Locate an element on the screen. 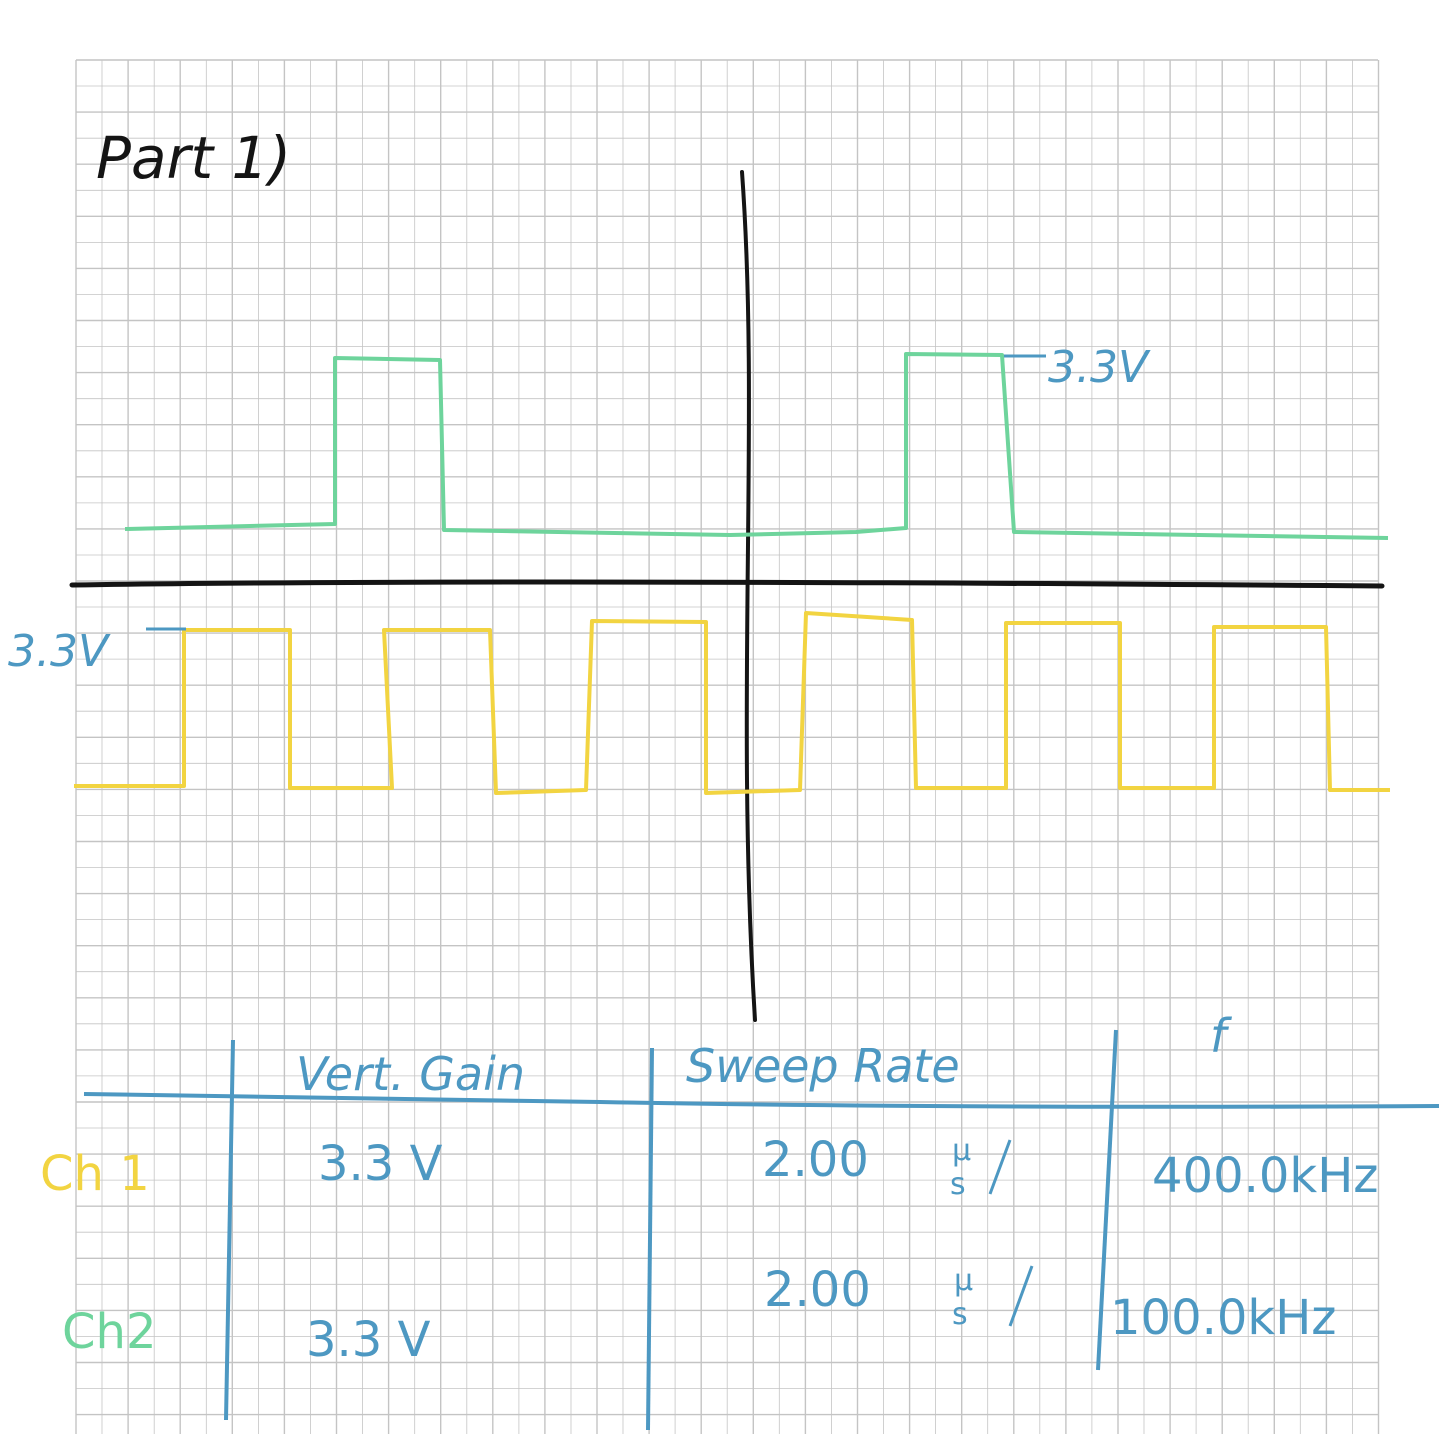 The height and width of the screenshot is (1434, 1439). row-label-ch2: Ch2 is located at coordinates (109, 1332).